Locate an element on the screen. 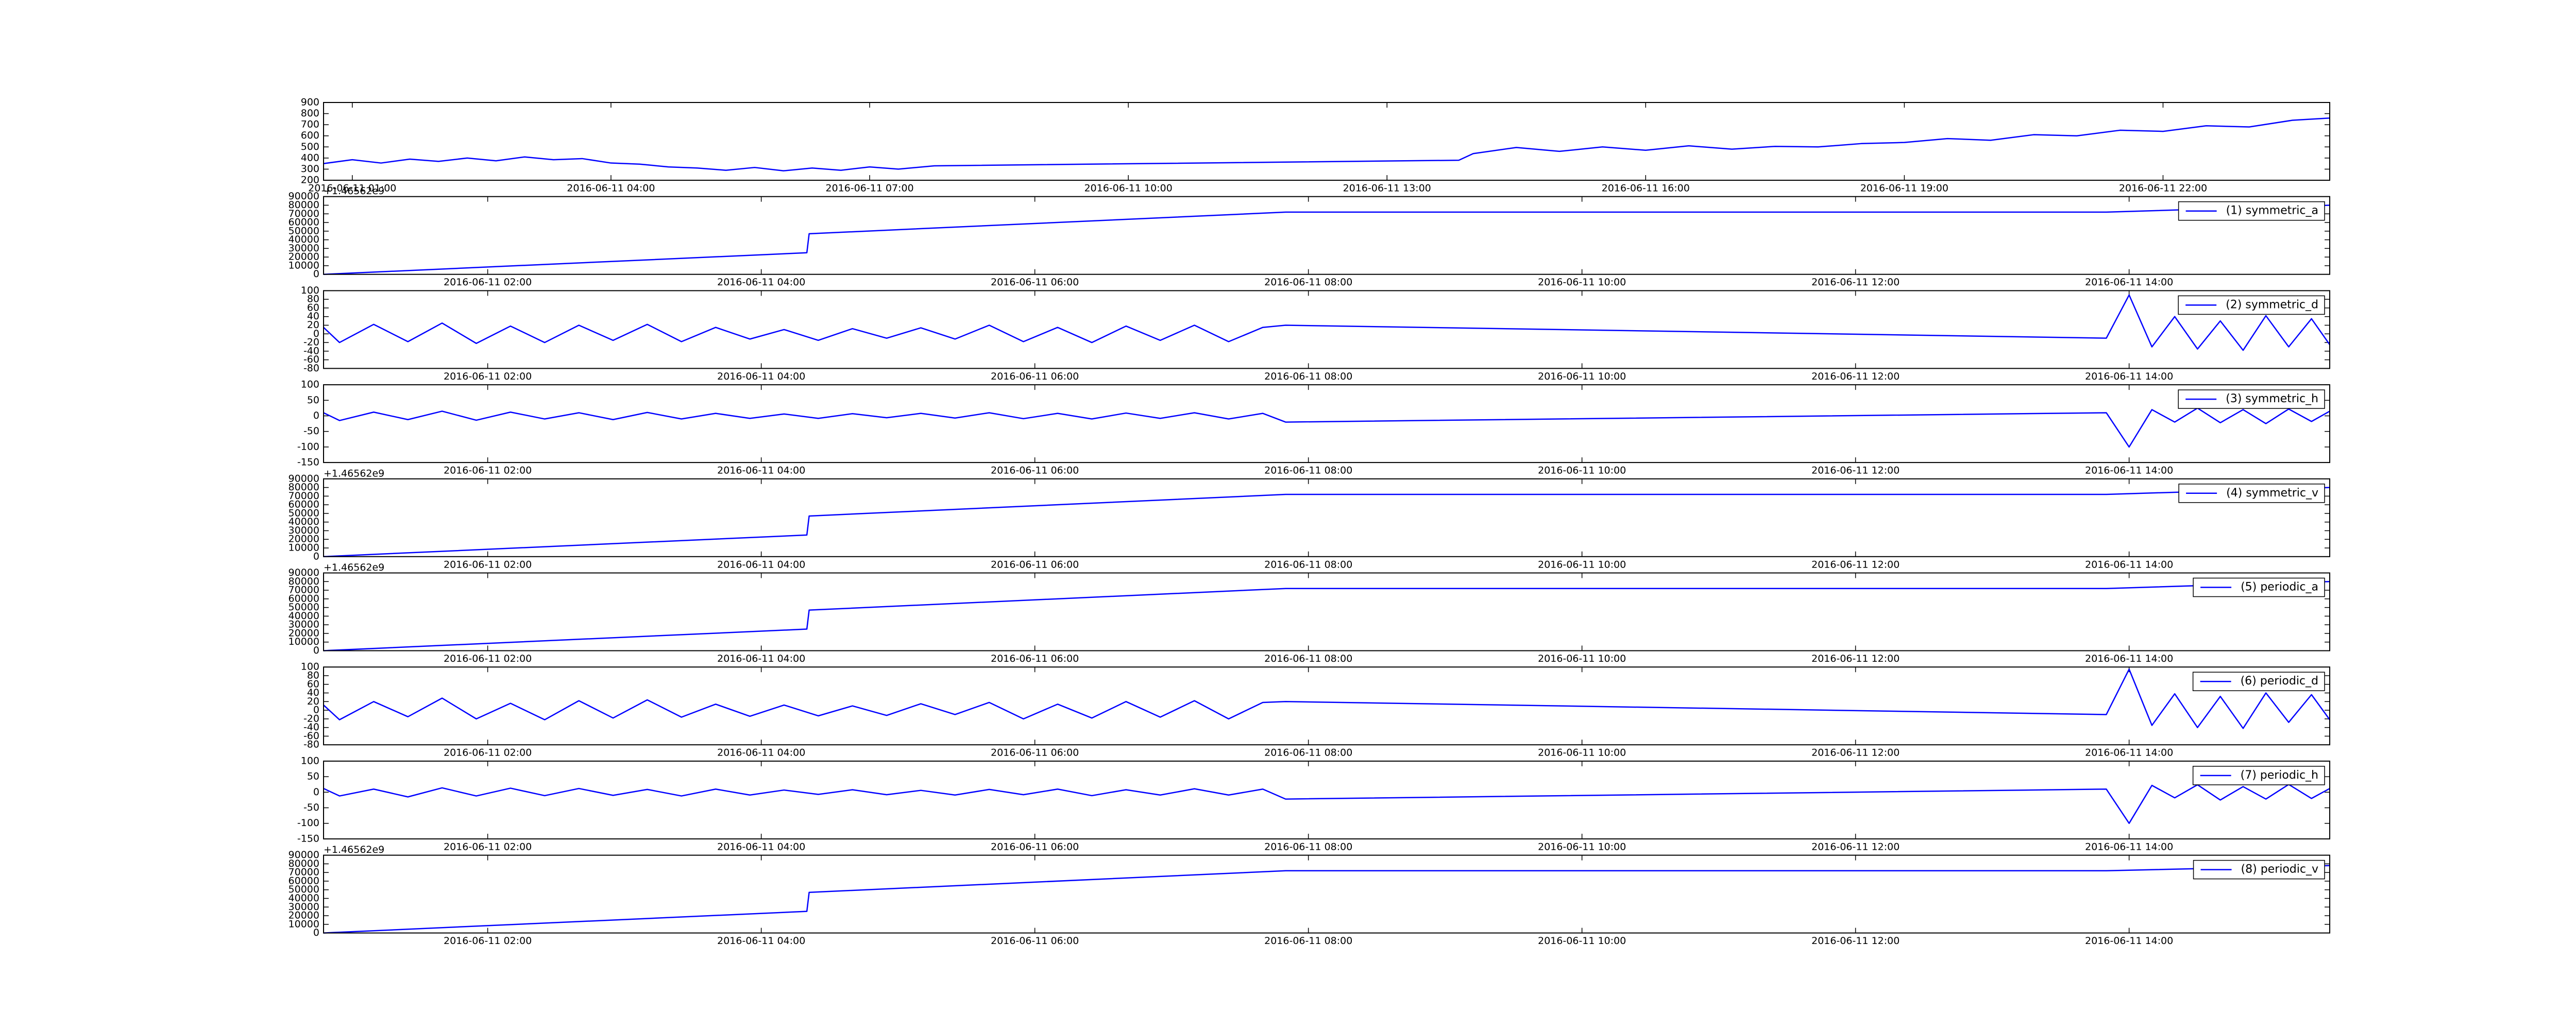  y-tick-label: 800 is located at coordinates (310, 114).